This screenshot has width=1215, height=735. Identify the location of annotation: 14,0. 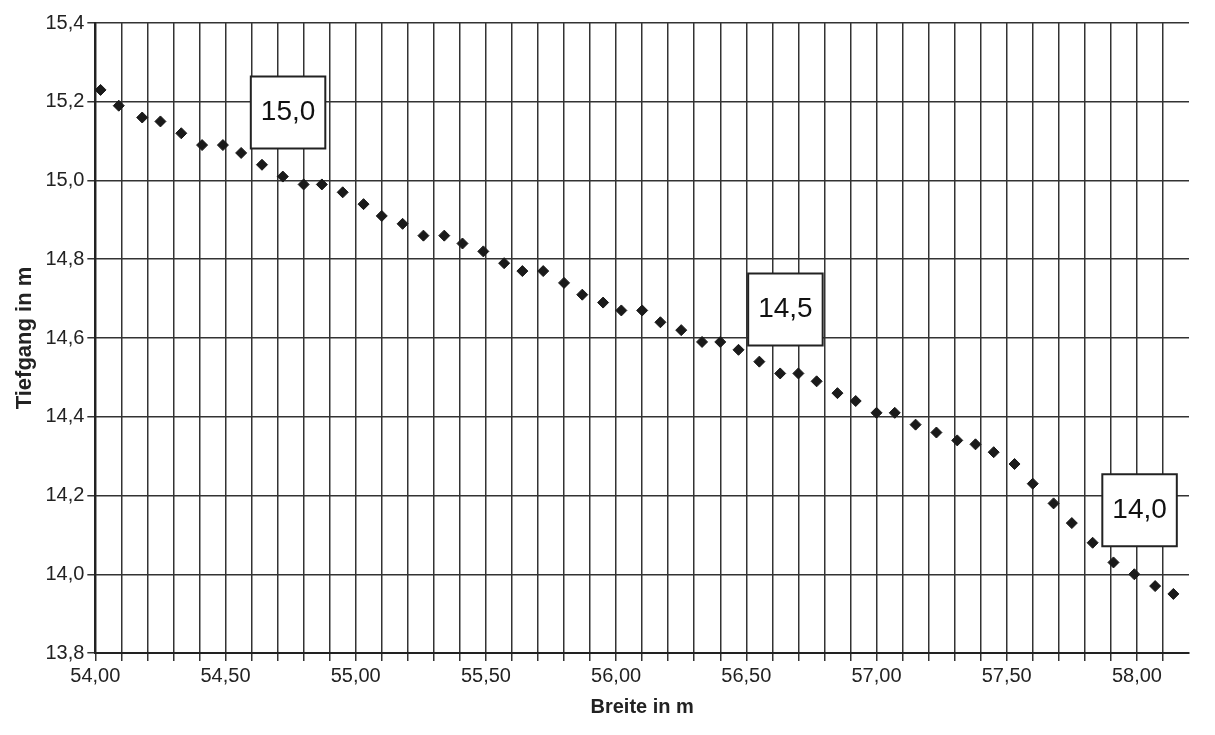
(1139, 508).